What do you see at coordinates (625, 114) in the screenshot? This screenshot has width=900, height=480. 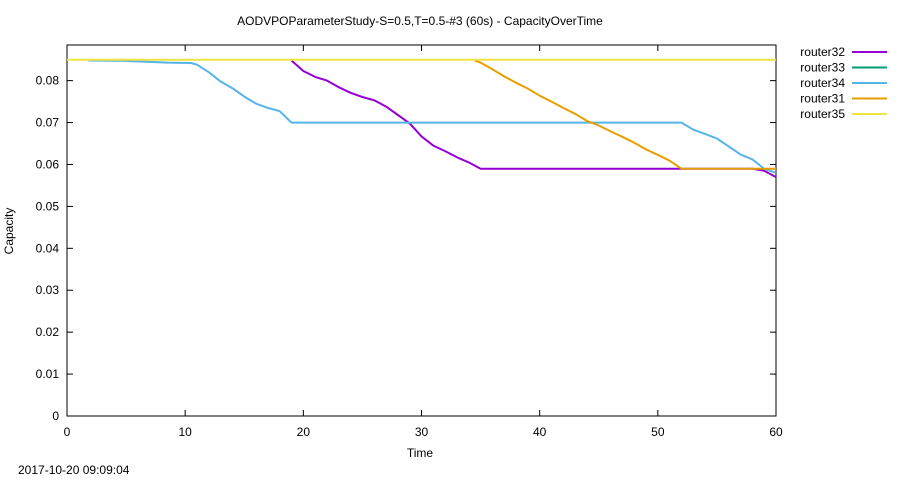 I see `series-line-router31` at bounding box center [625, 114].